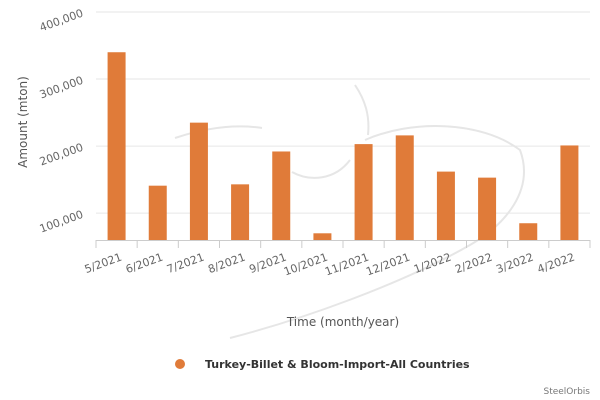  I want to click on x-tick-label: 12/2021, so click(387, 265).